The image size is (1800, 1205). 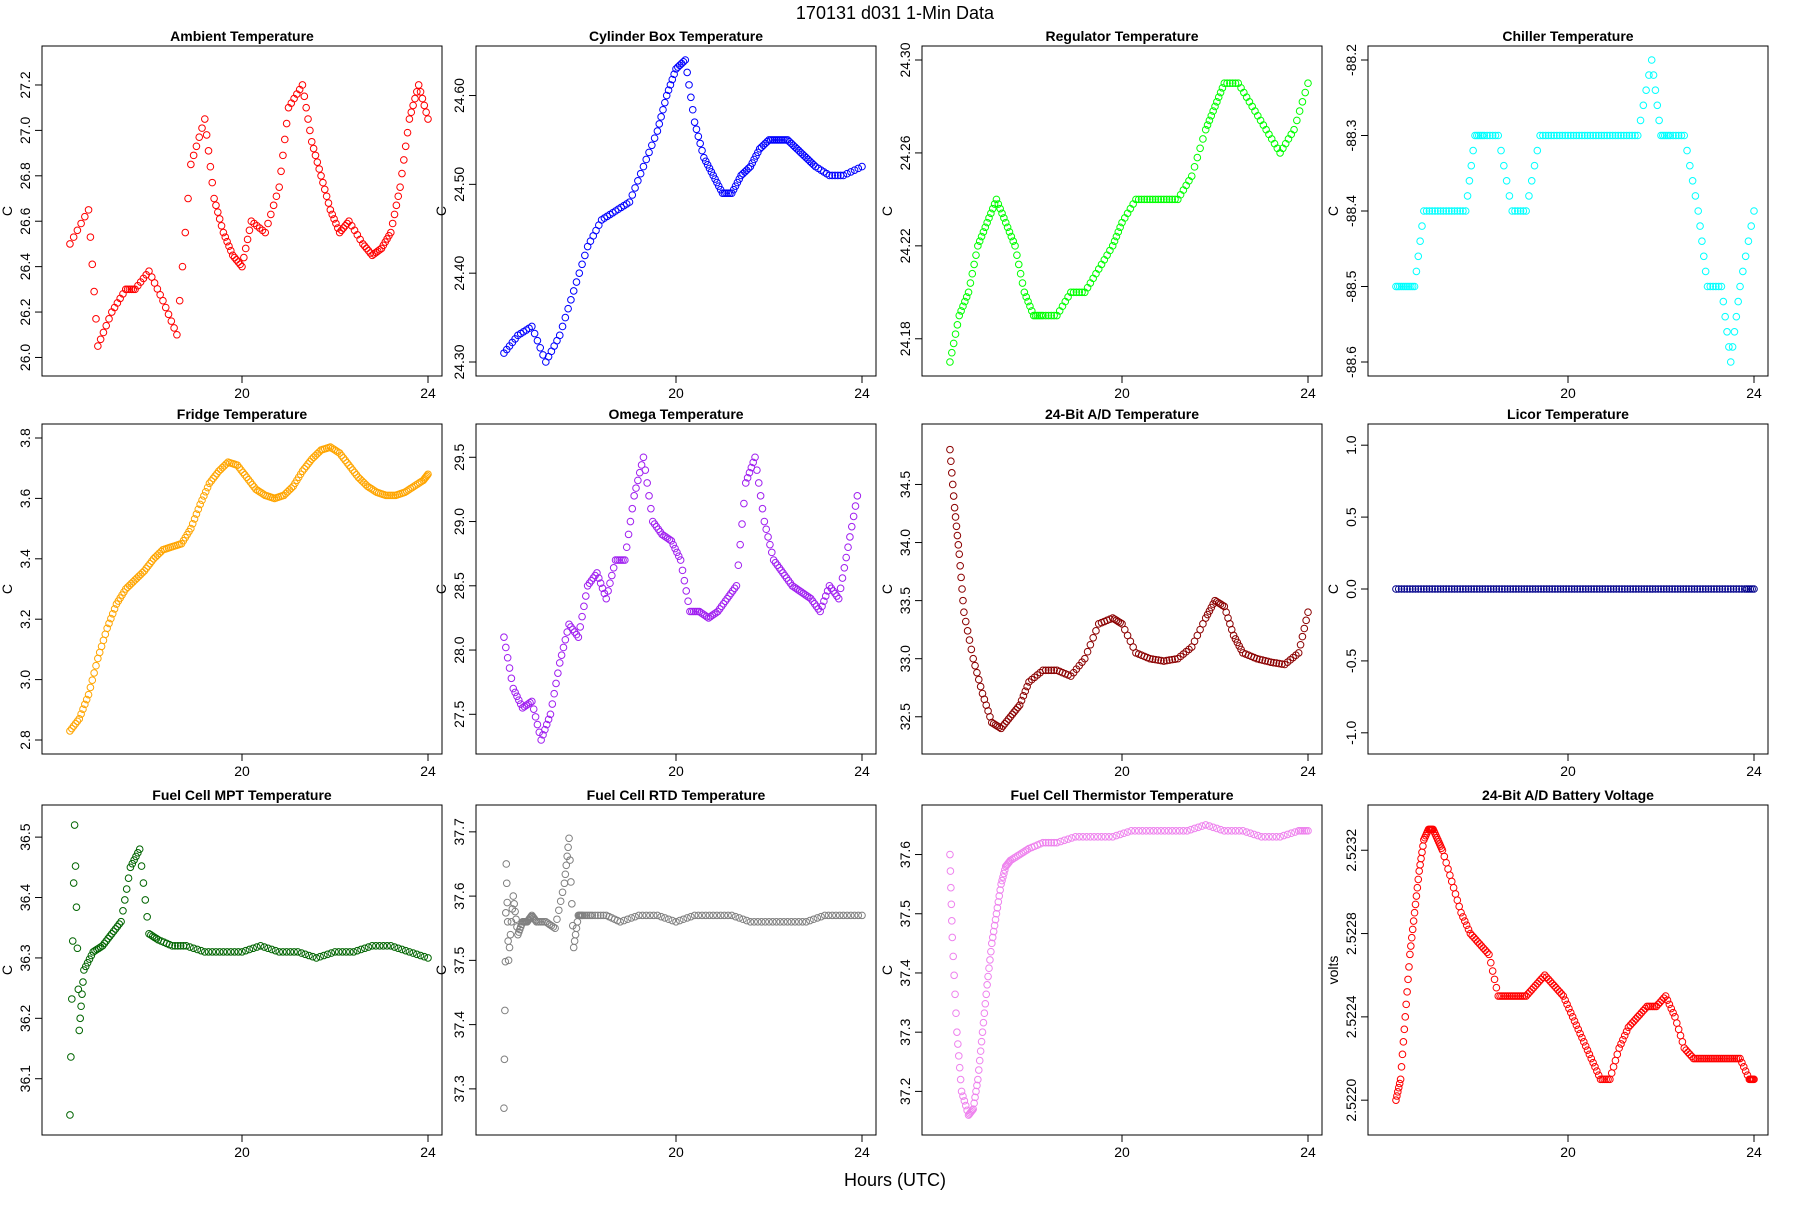 I want to click on y-tick-label: 3.2, so click(x=25, y=619).